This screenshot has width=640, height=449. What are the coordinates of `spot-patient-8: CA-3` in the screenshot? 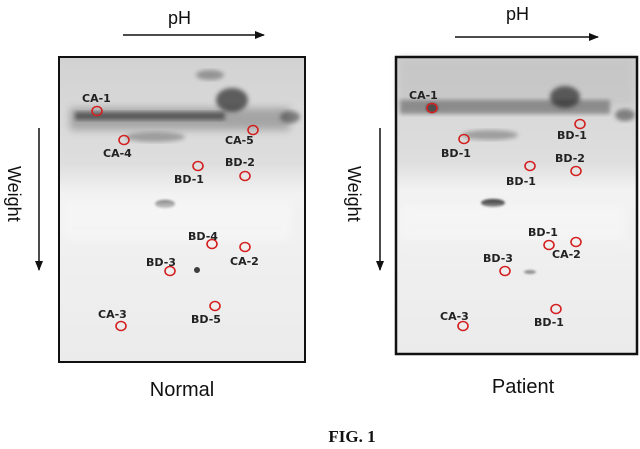 It's located at (454, 321).